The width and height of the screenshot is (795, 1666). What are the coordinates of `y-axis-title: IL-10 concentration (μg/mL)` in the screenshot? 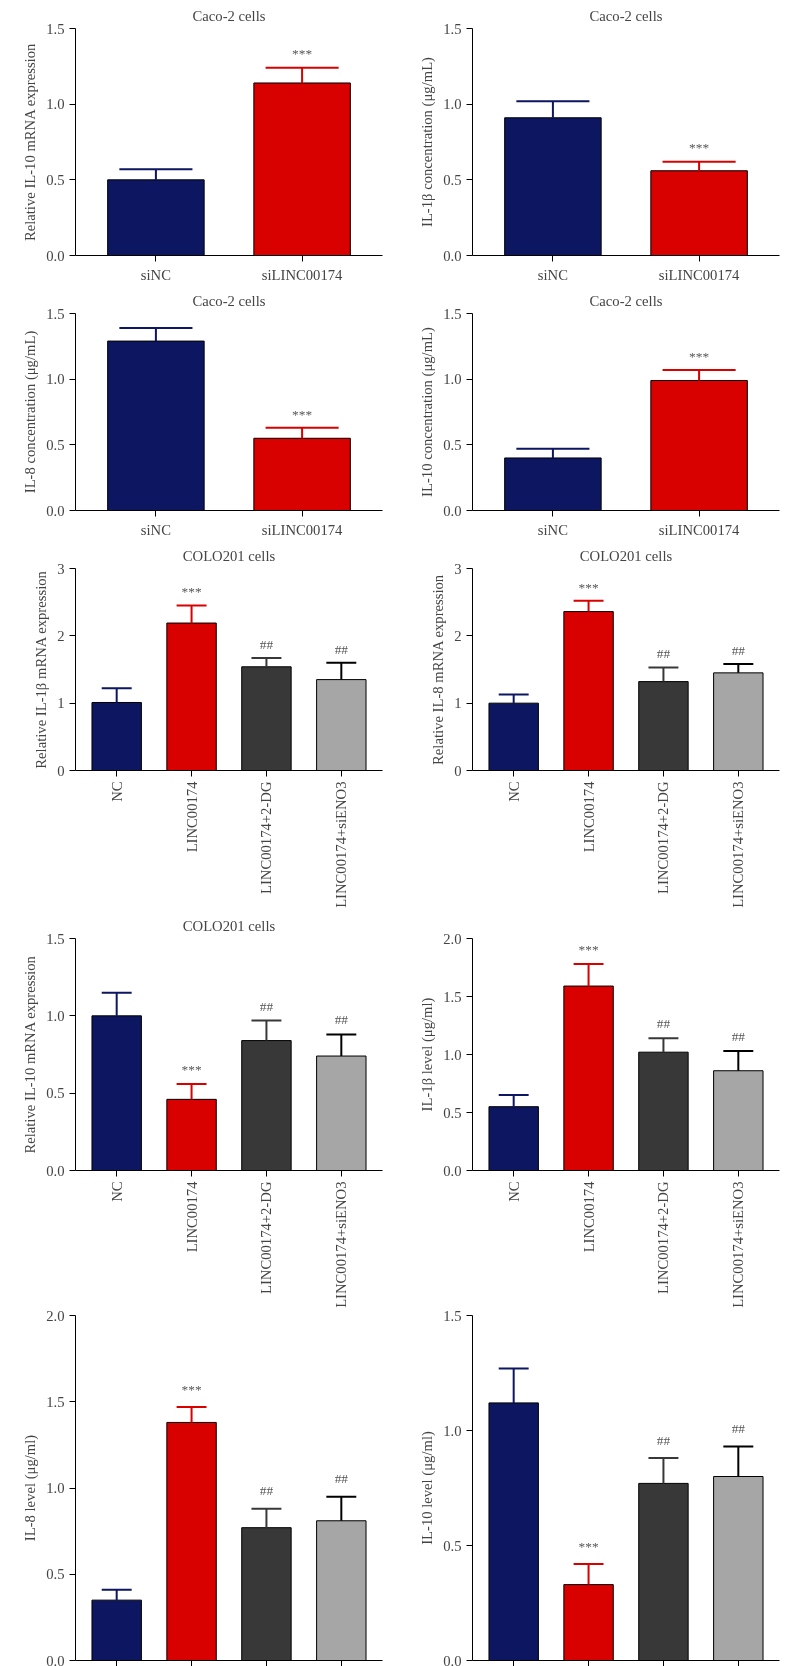 It's located at (428, 411).